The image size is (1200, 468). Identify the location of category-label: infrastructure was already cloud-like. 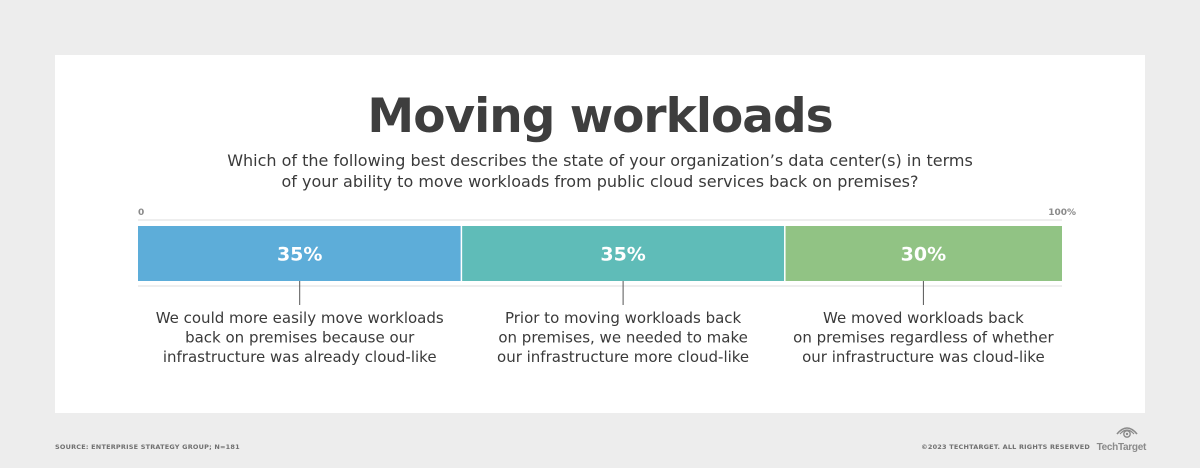
(300, 357).